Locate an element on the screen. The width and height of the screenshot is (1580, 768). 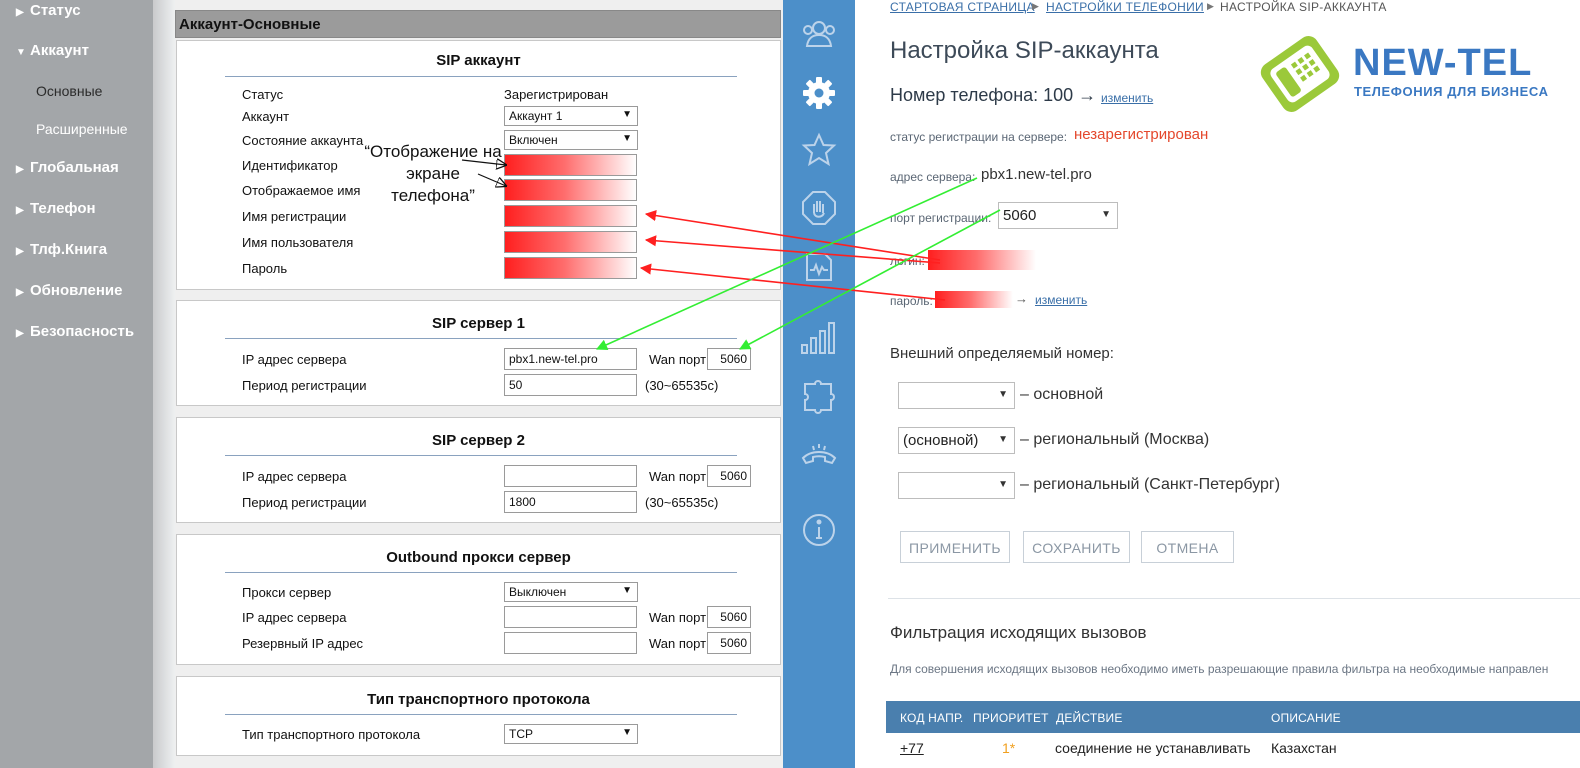
reg-period-label: Период регистрации is located at coordinates (304, 385).